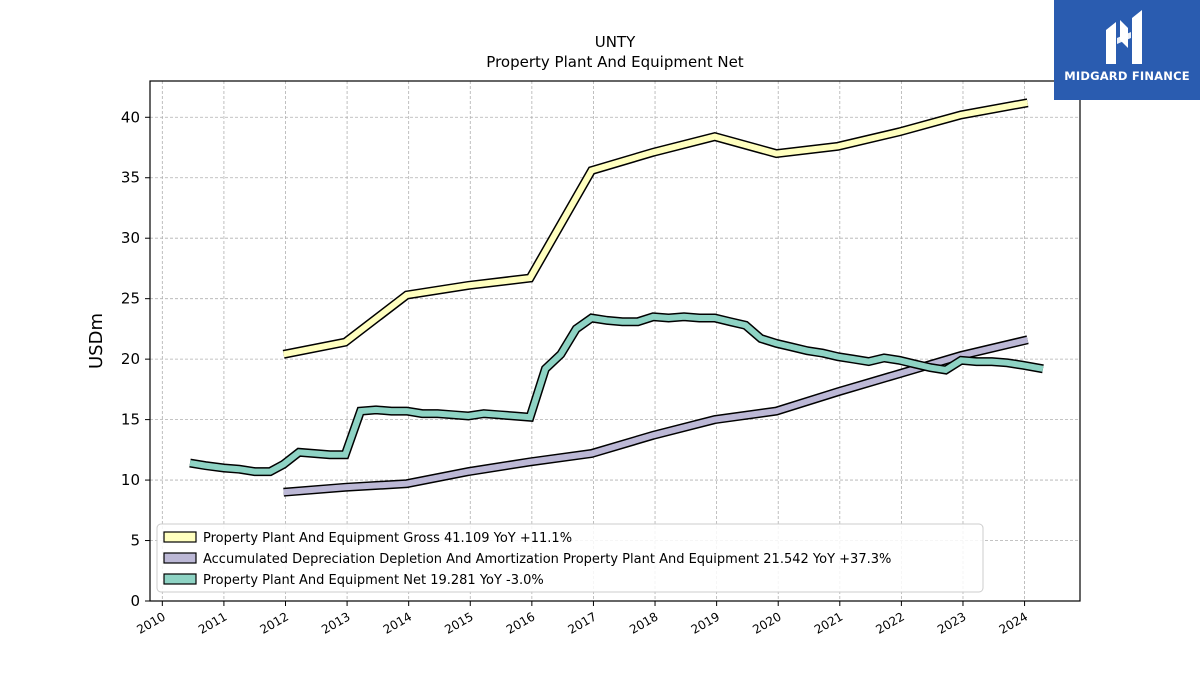 The width and height of the screenshot is (1200, 675). I want to click on y-tick-label: 25, so click(130, 299).